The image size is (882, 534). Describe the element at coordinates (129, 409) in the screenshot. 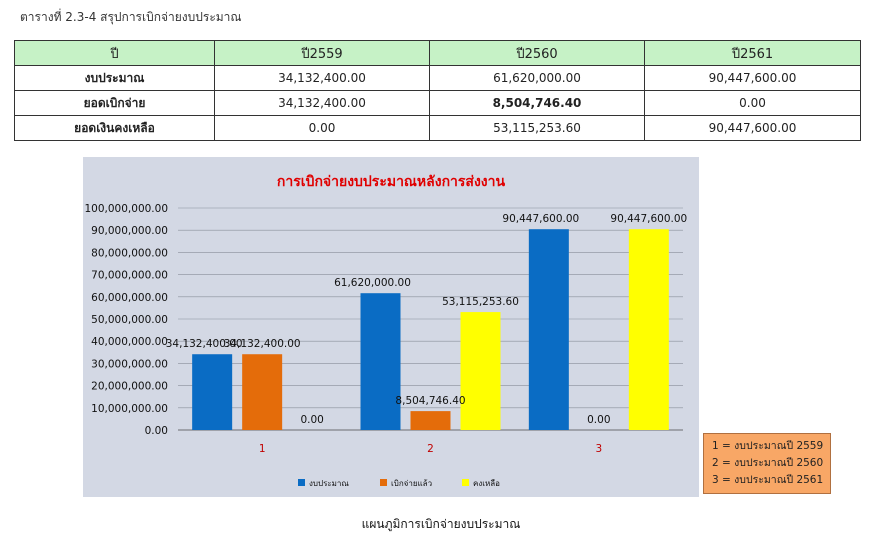

I see `y-tick-label: 10,000,000.00` at that location.